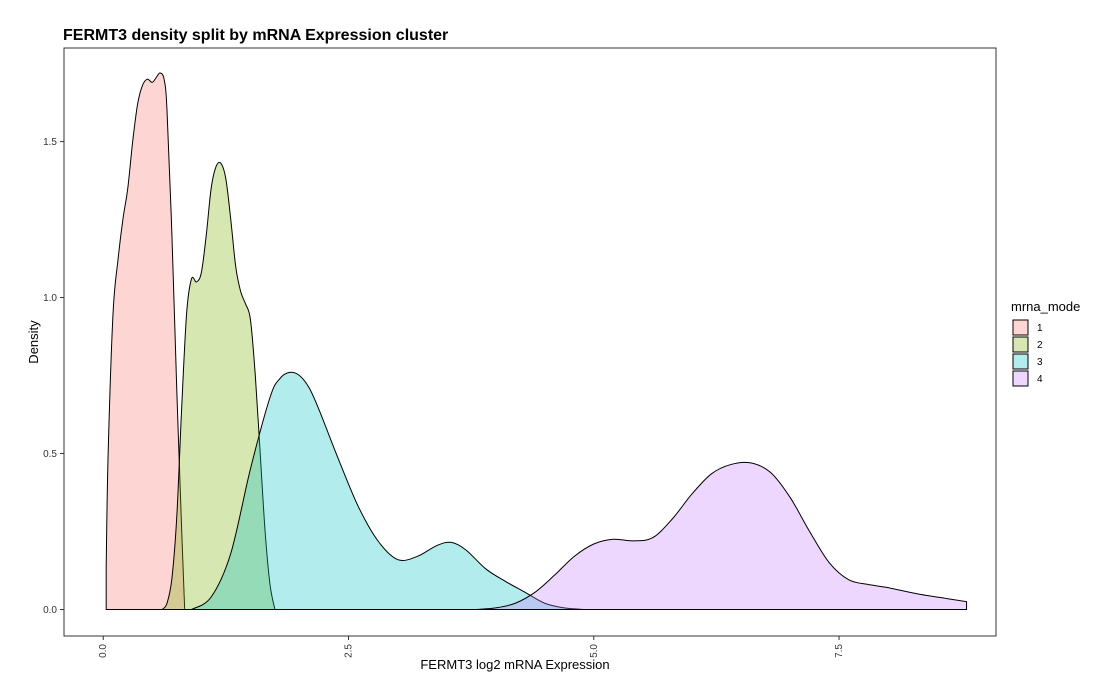 This screenshot has height=700, width=1120. What do you see at coordinates (33, 342) in the screenshot?
I see `y-axis-label: Density` at bounding box center [33, 342].